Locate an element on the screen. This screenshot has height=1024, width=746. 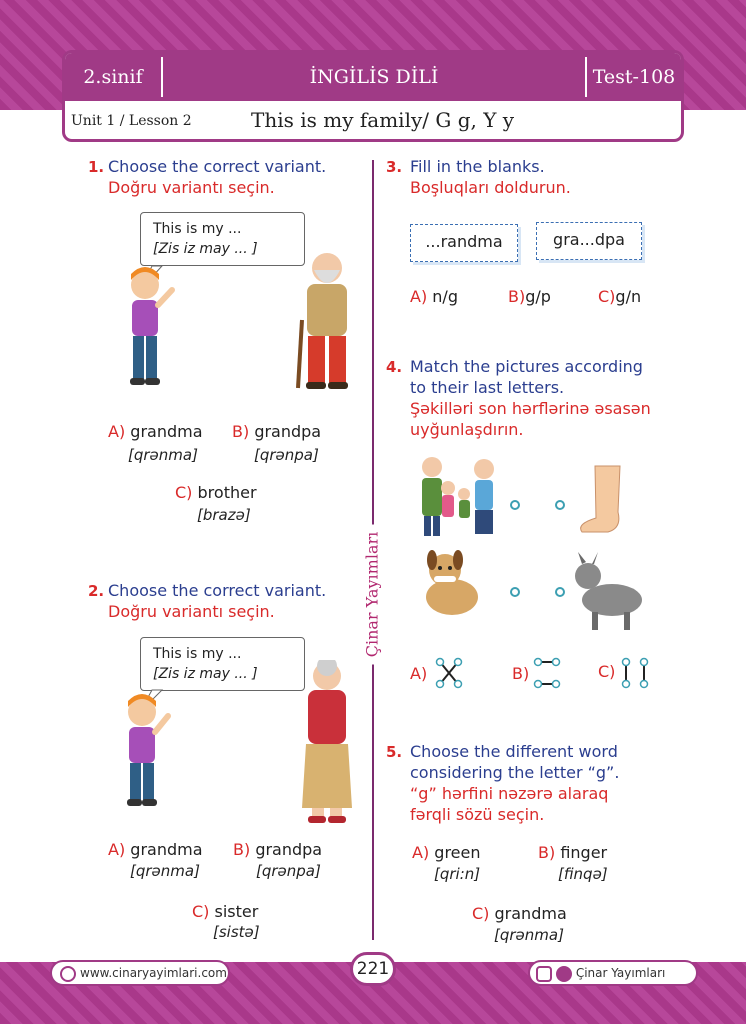
q2-text-en: Choose the correct variant. is located at coordinates (217, 590).